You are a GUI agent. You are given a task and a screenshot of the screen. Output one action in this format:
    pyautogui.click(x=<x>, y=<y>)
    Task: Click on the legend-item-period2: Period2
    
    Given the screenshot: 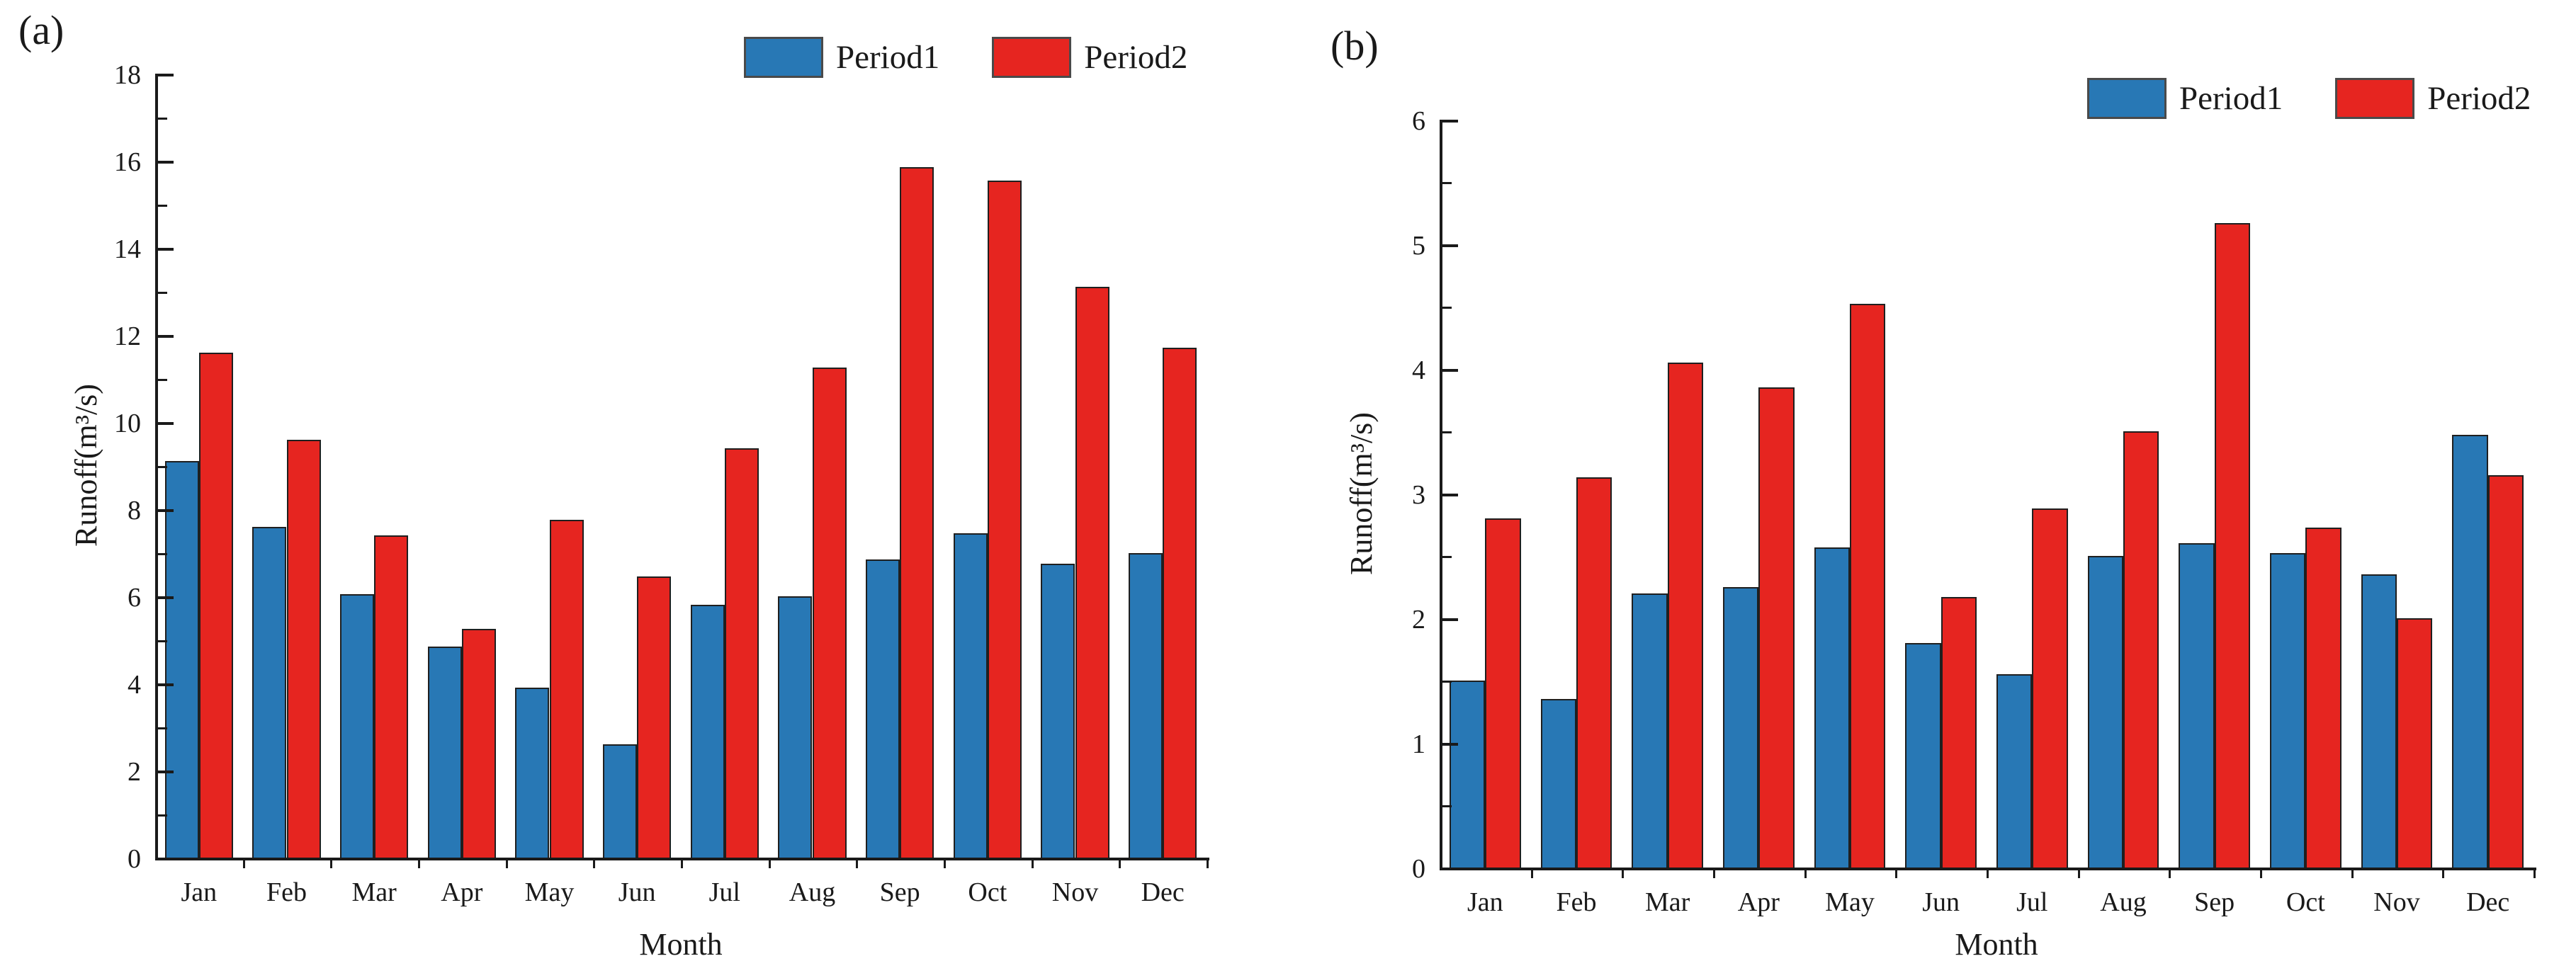 What is the action you would take?
    pyautogui.click(x=1089, y=57)
    